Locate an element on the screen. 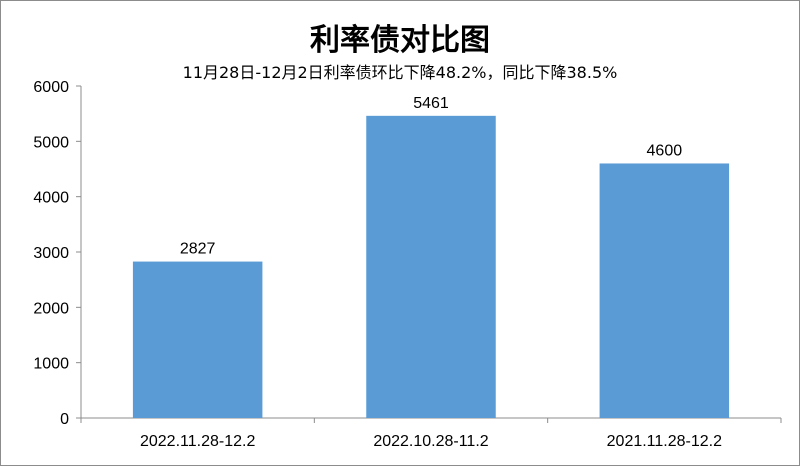 The height and width of the screenshot is (467, 800). chart-subtitle: 11月28日-12月2日利率债环比下降48.2%，同比下降38.5% is located at coordinates (400, 72).